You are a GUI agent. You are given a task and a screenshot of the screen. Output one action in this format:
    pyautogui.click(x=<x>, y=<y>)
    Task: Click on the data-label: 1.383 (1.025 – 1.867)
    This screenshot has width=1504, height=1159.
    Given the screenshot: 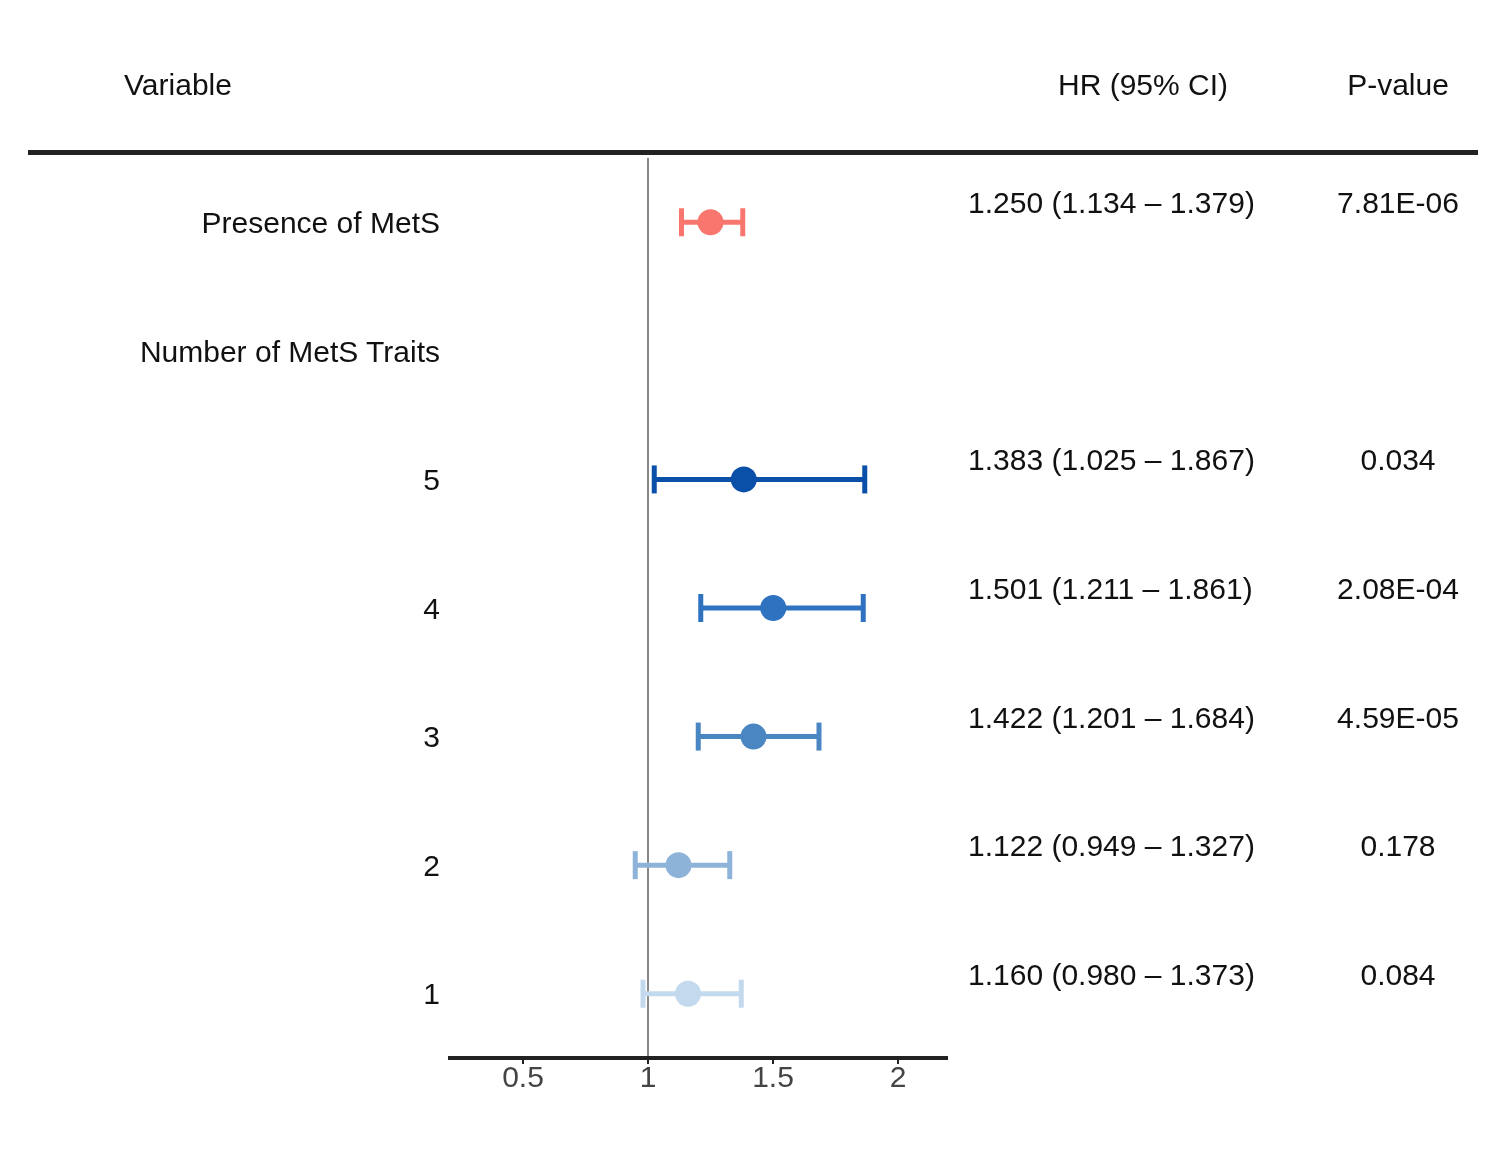 What is the action you would take?
    pyautogui.click(x=1111, y=460)
    